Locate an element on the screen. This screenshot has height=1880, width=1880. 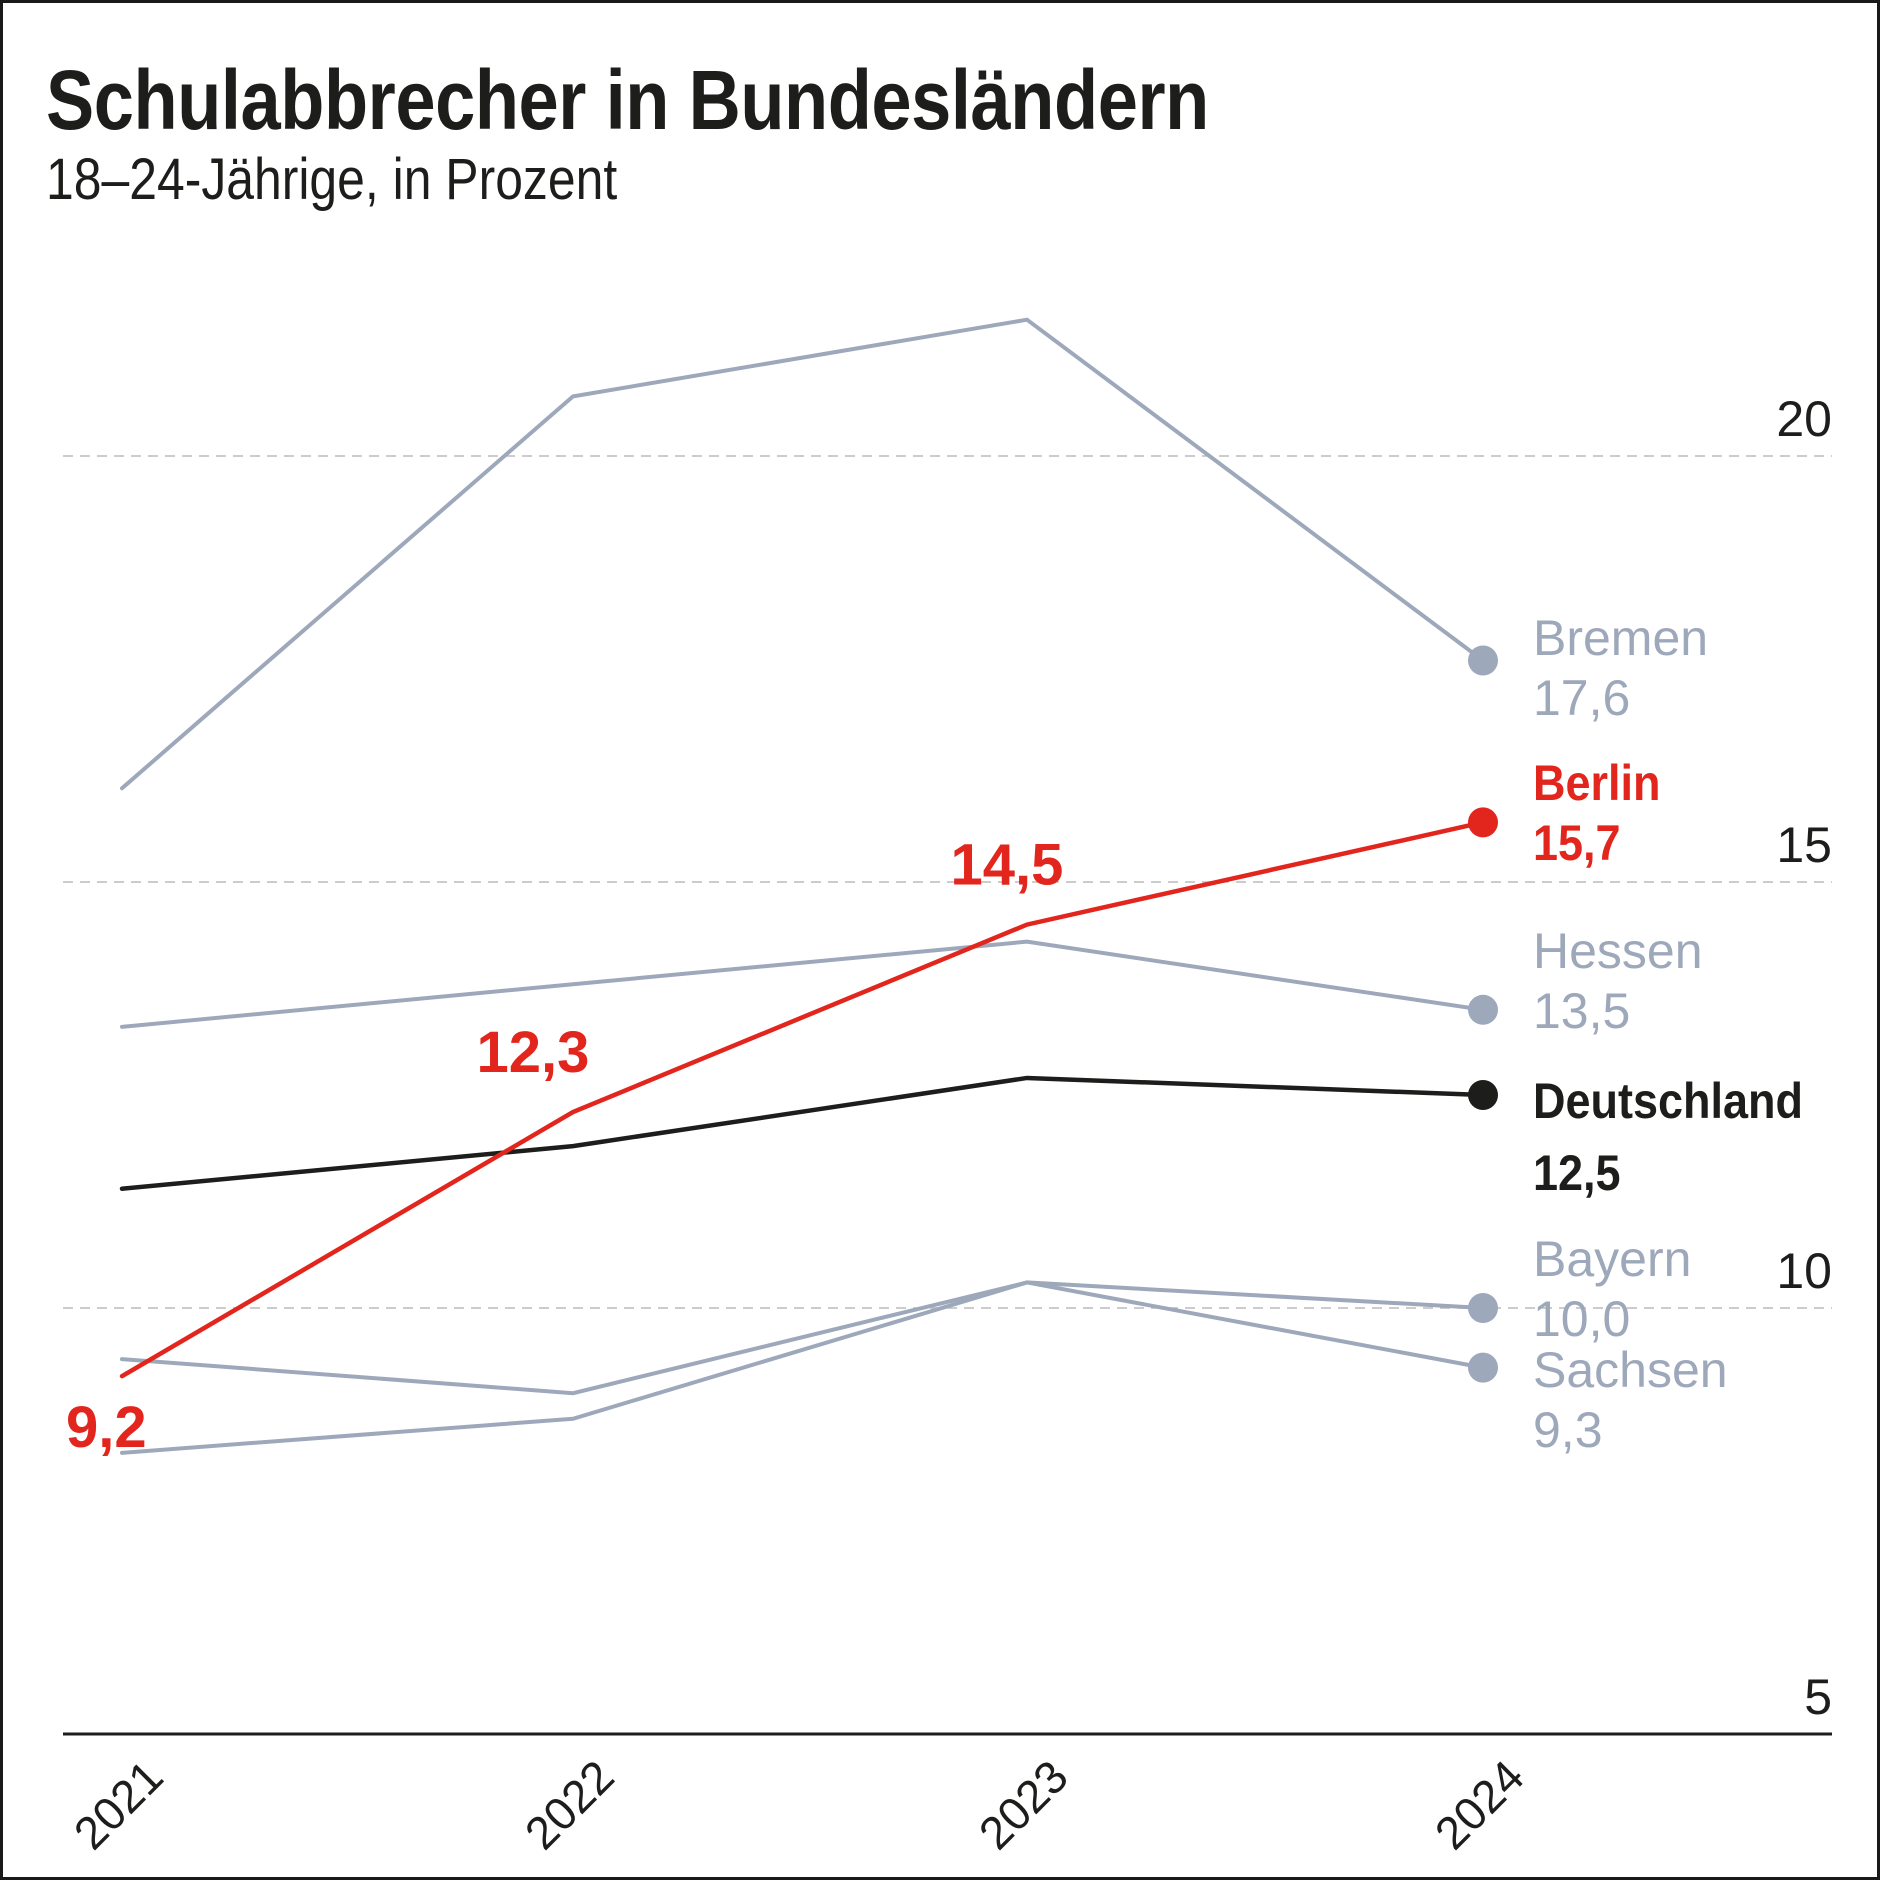
series-line-sachsen is located at coordinates (802, 1367).